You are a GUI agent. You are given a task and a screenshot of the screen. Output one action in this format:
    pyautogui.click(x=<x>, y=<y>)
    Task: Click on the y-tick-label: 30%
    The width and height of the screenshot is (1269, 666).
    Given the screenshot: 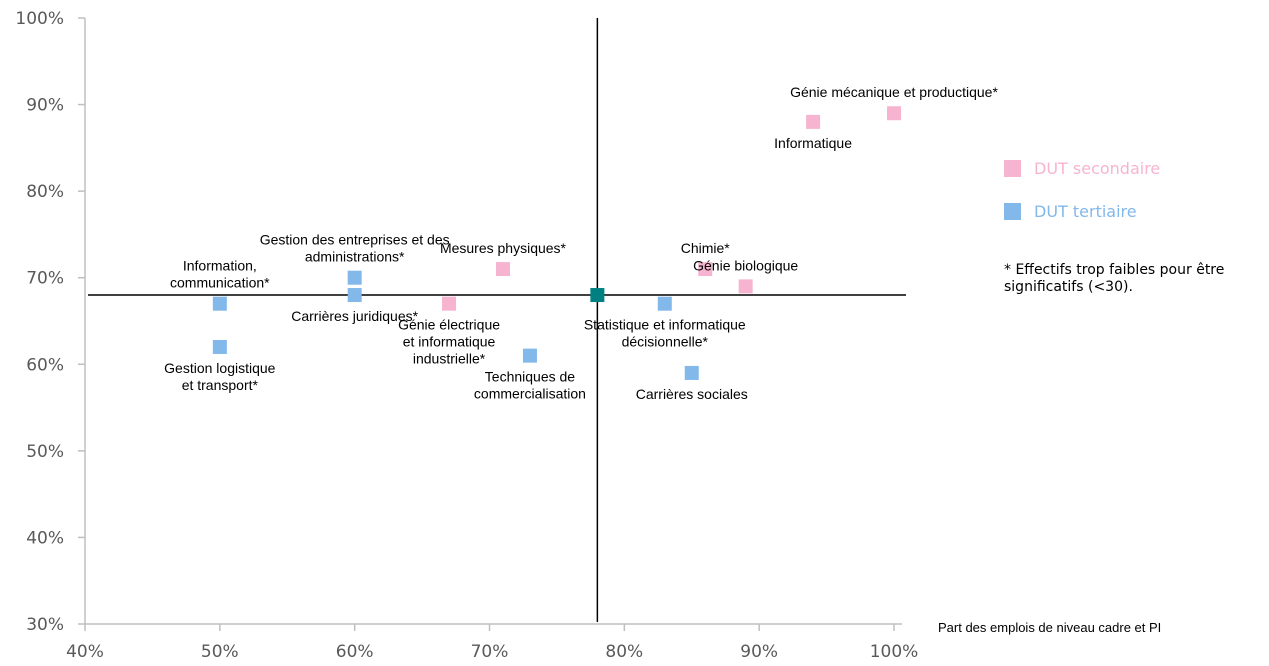 What is the action you would take?
    pyautogui.click(x=45, y=625)
    